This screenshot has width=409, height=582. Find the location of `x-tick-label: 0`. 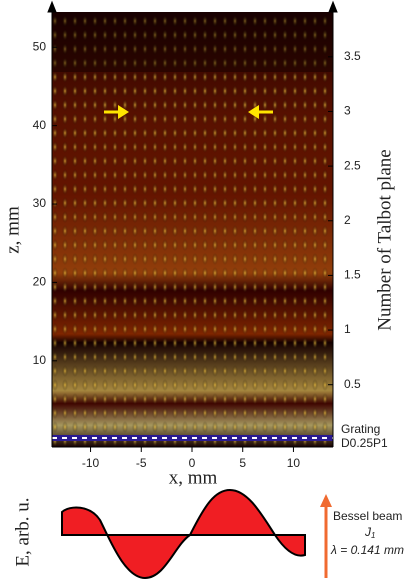

x-tick-label: 0 is located at coordinates (192, 463).